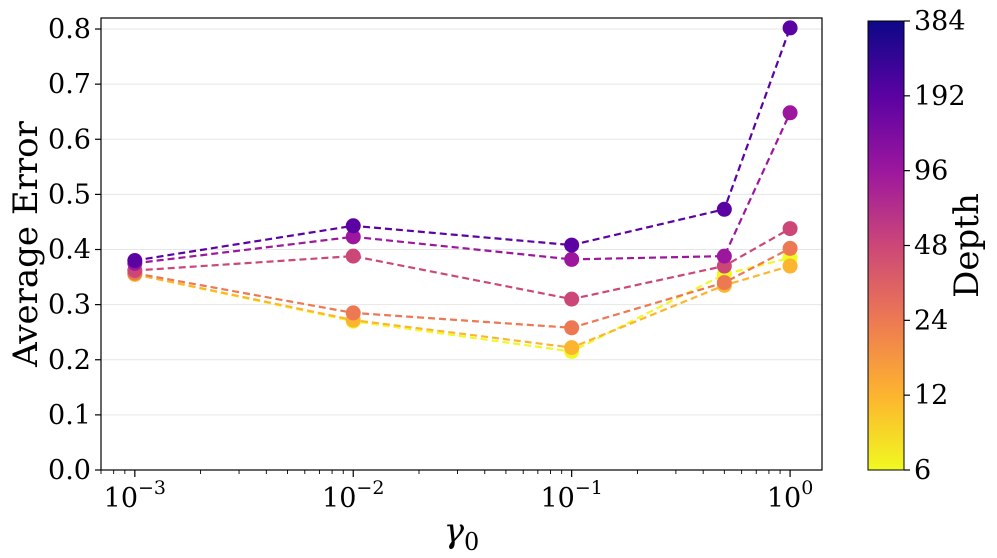  Describe the element at coordinates (571, 495) in the screenshot. I see `x-tick-label: 10⁻¹` at that location.